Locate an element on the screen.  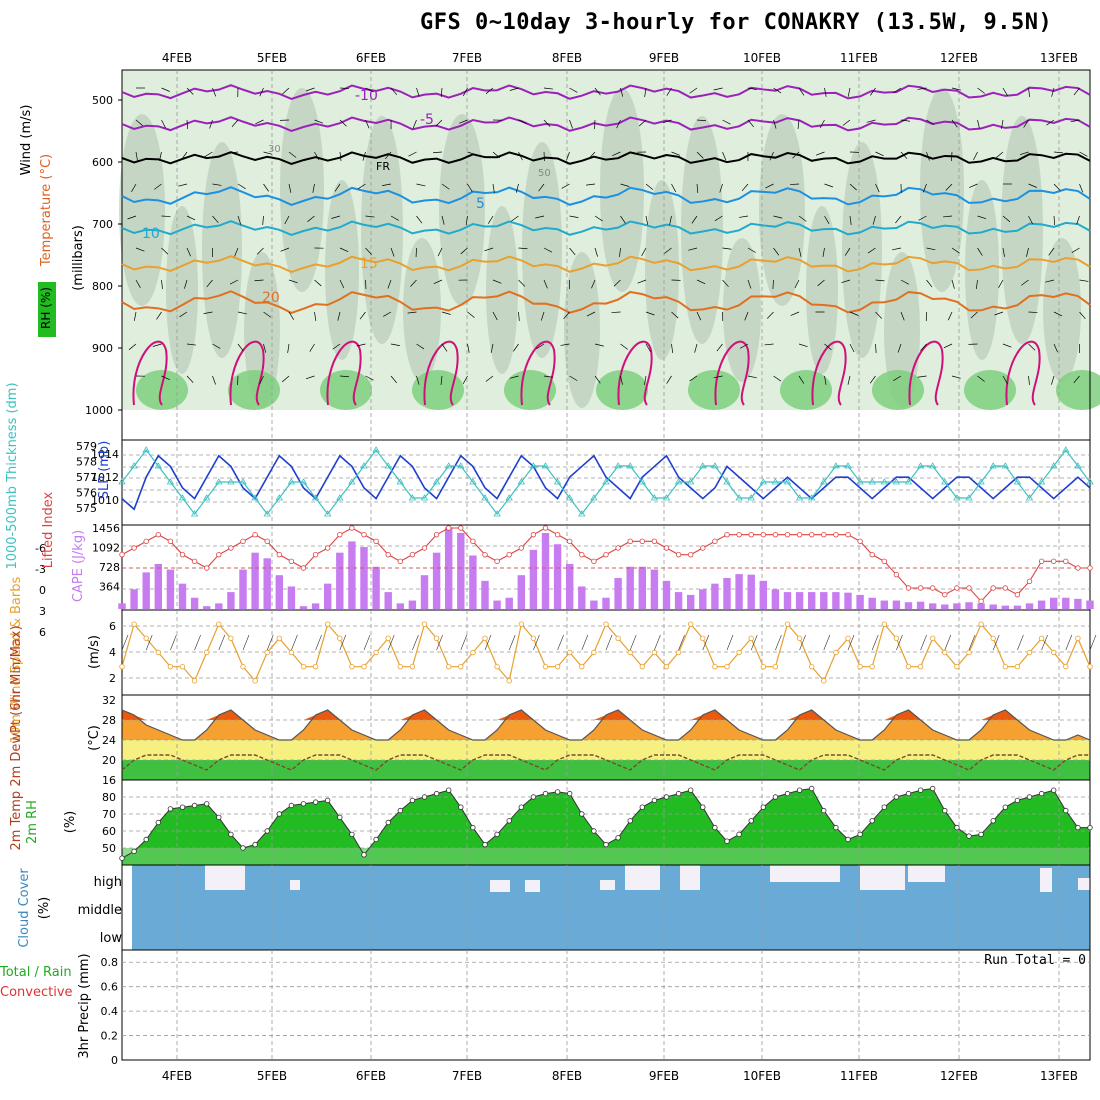
dewpoint-line is located at coordinates (605, 762).